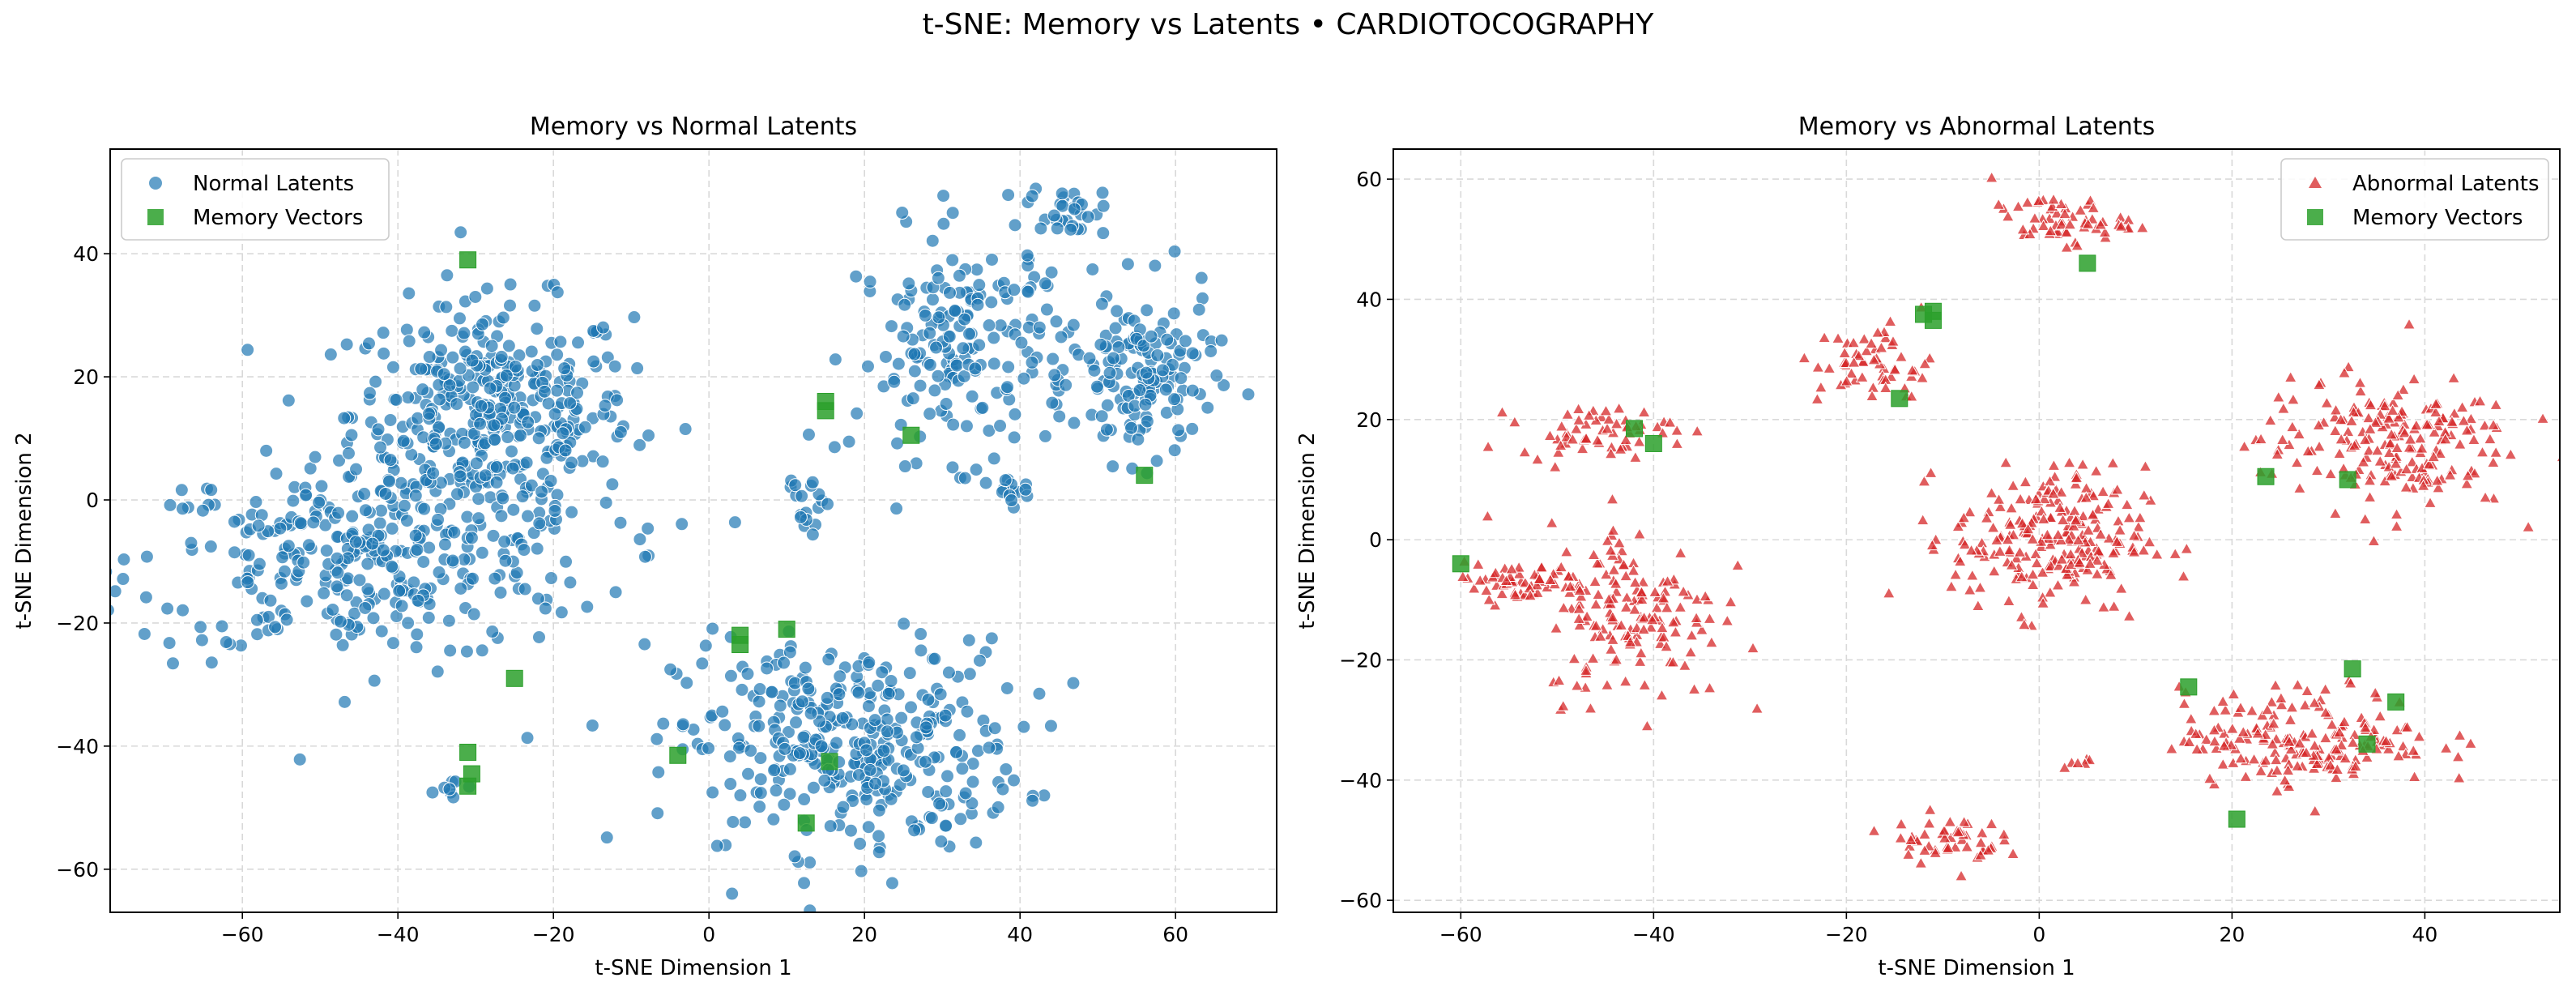 Image resolution: width=2576 pixels, height=999 pixels. Describe the element at coordinates (1847, 934) in the screenshot. I see `x-tick-label: −20` at that location.